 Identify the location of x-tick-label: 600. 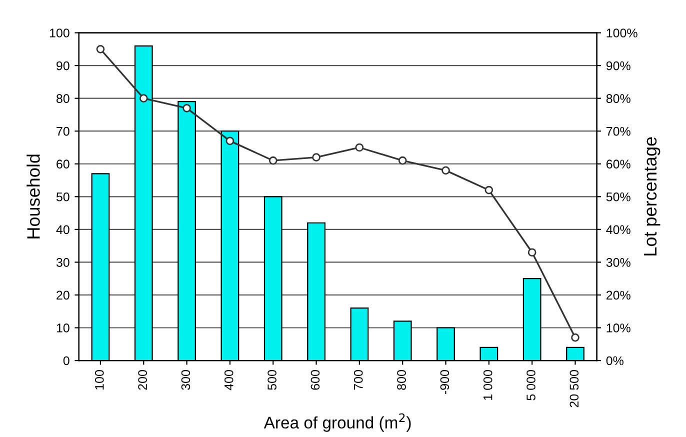
(315, 380).